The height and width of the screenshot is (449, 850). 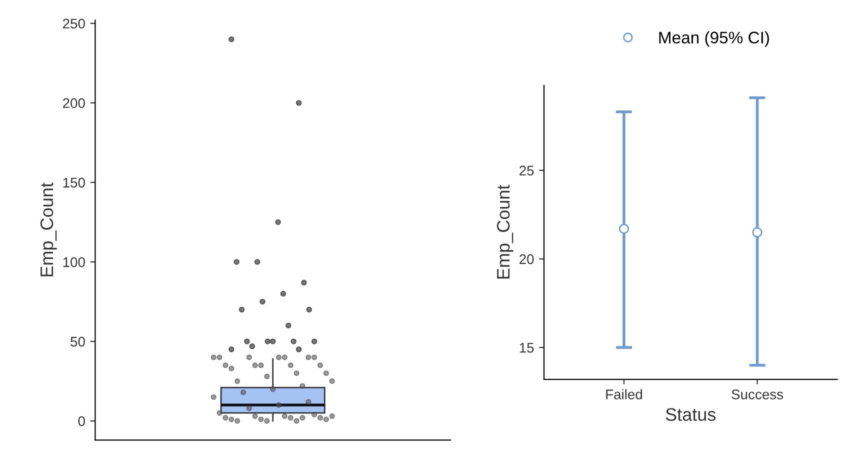 What do you see at coordinates (691, 414) in the screenshot?
I see `x-axis-title: Status` at bounding box center [691, 414].